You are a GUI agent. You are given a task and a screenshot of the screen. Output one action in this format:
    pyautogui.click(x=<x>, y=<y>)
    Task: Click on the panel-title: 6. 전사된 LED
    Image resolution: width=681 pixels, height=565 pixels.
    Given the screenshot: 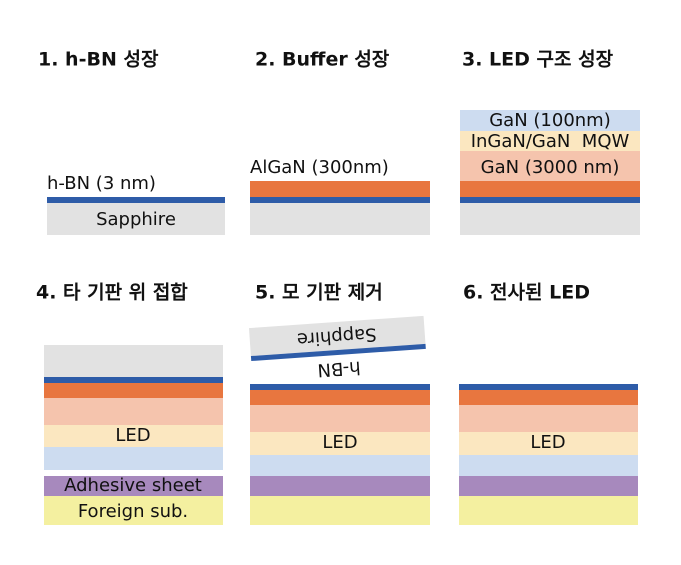 What is the action you would take?
    pyautogui.click(x=526, y=293)
    